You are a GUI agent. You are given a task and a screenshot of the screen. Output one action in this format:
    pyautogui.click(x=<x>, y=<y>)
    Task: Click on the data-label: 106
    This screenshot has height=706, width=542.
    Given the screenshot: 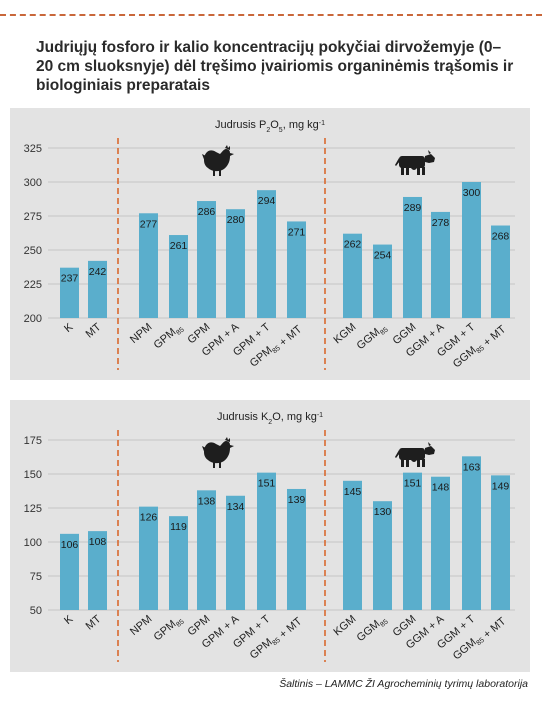 What is the action you would take?
    pyautogui.click(x=70, y=545)
    